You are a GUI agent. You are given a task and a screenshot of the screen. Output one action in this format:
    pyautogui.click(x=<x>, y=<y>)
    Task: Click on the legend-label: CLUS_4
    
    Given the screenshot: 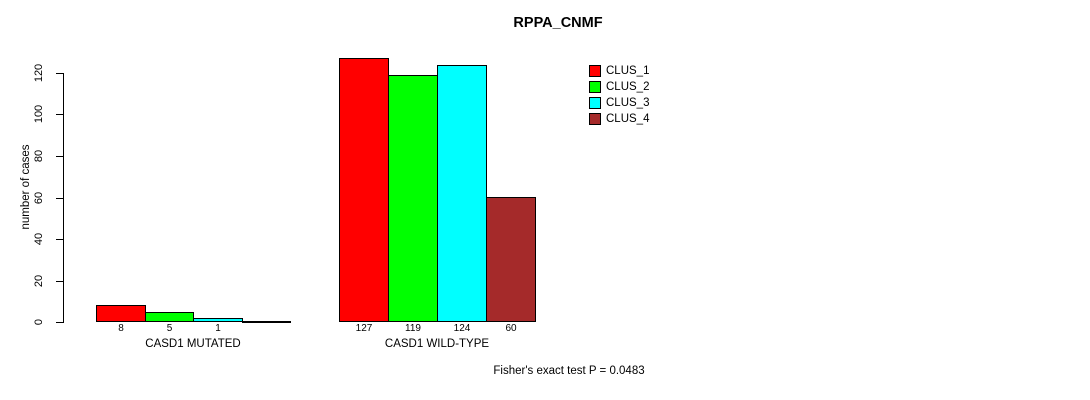 What is the action you would take?
    pyautogui.click(x=628, y=119)
    